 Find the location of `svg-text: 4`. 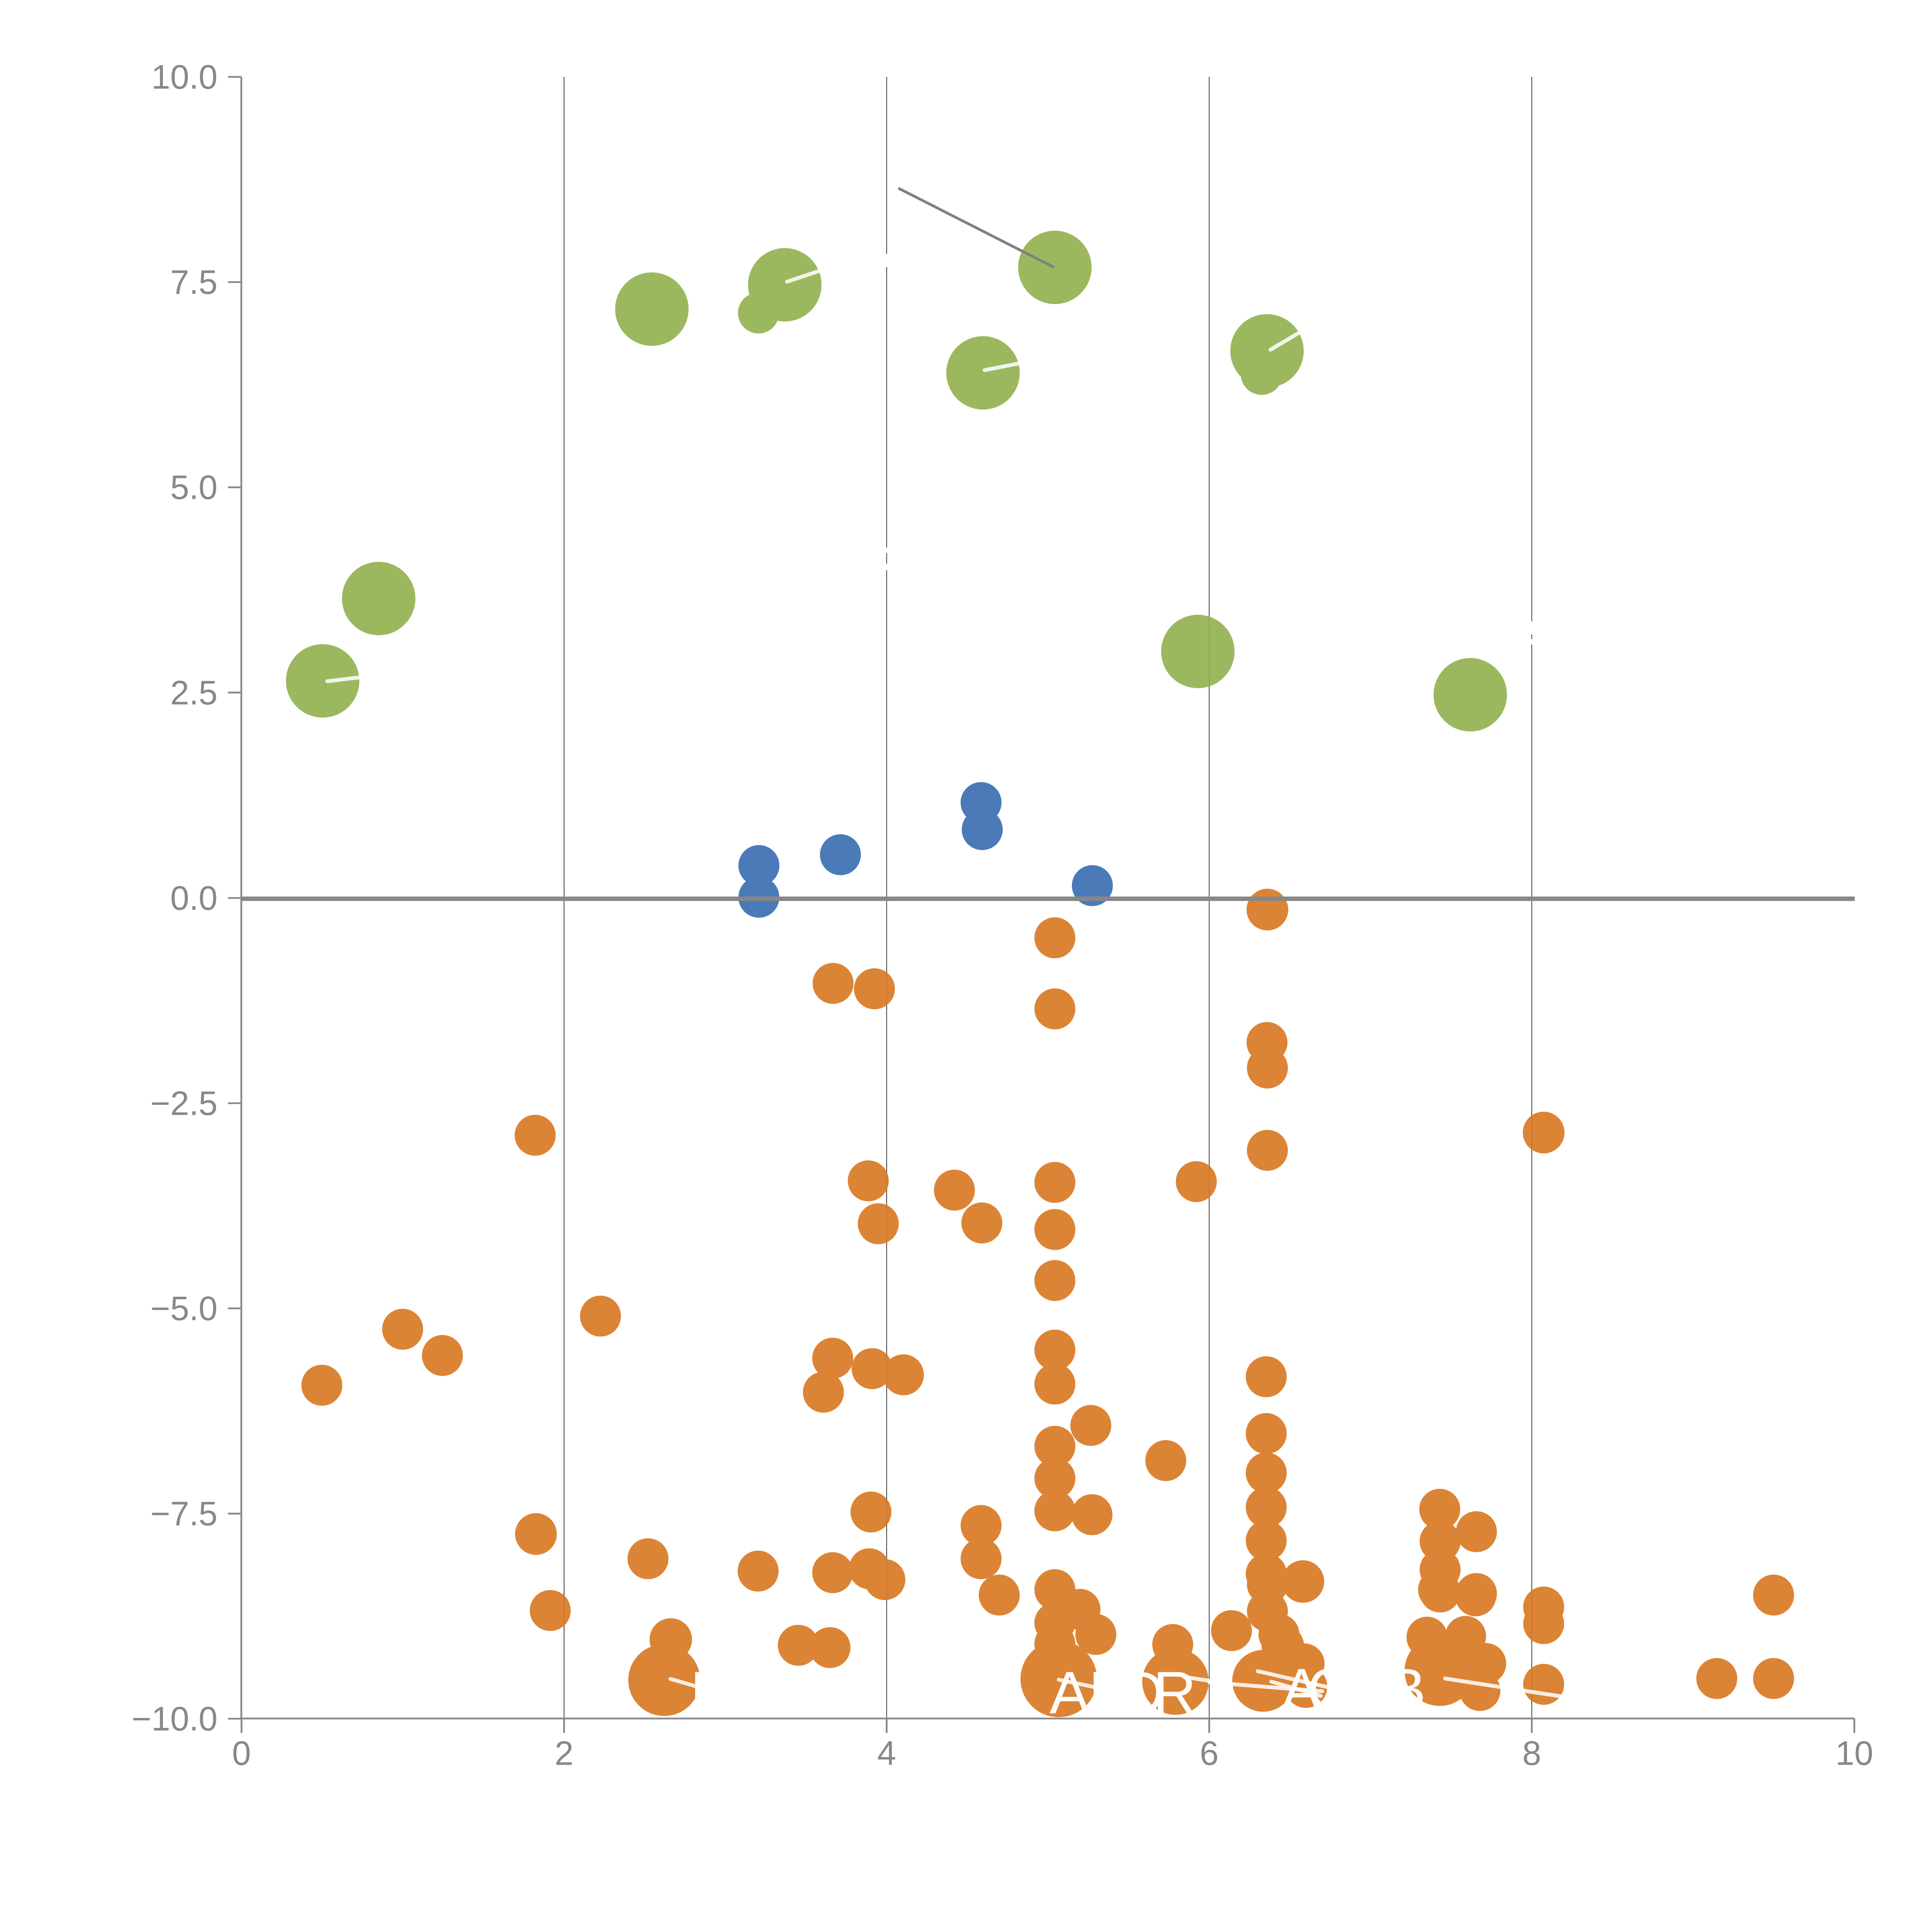

svg-text: 4 is located at coordinates (886, 1753).